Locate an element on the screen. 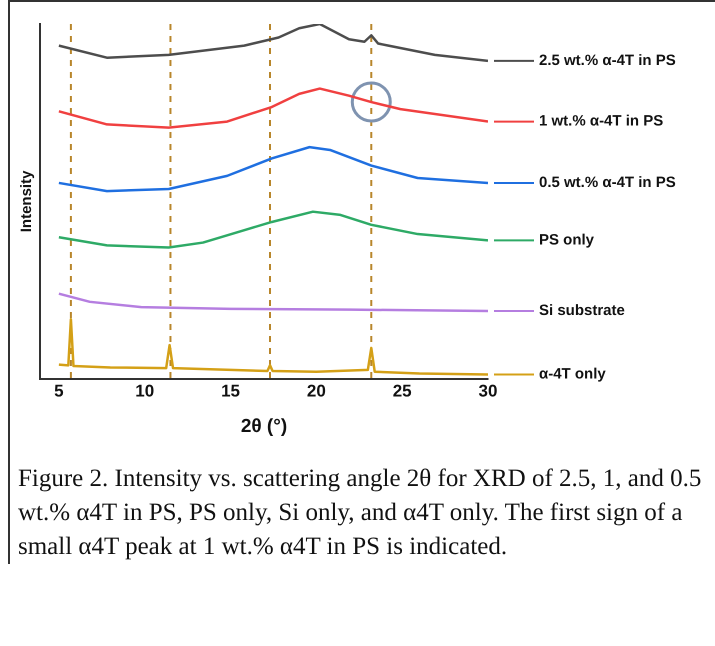 The width and height of the screenshot is (715, 646). x-tick-label: 20 is located at coordinates (316, 391).